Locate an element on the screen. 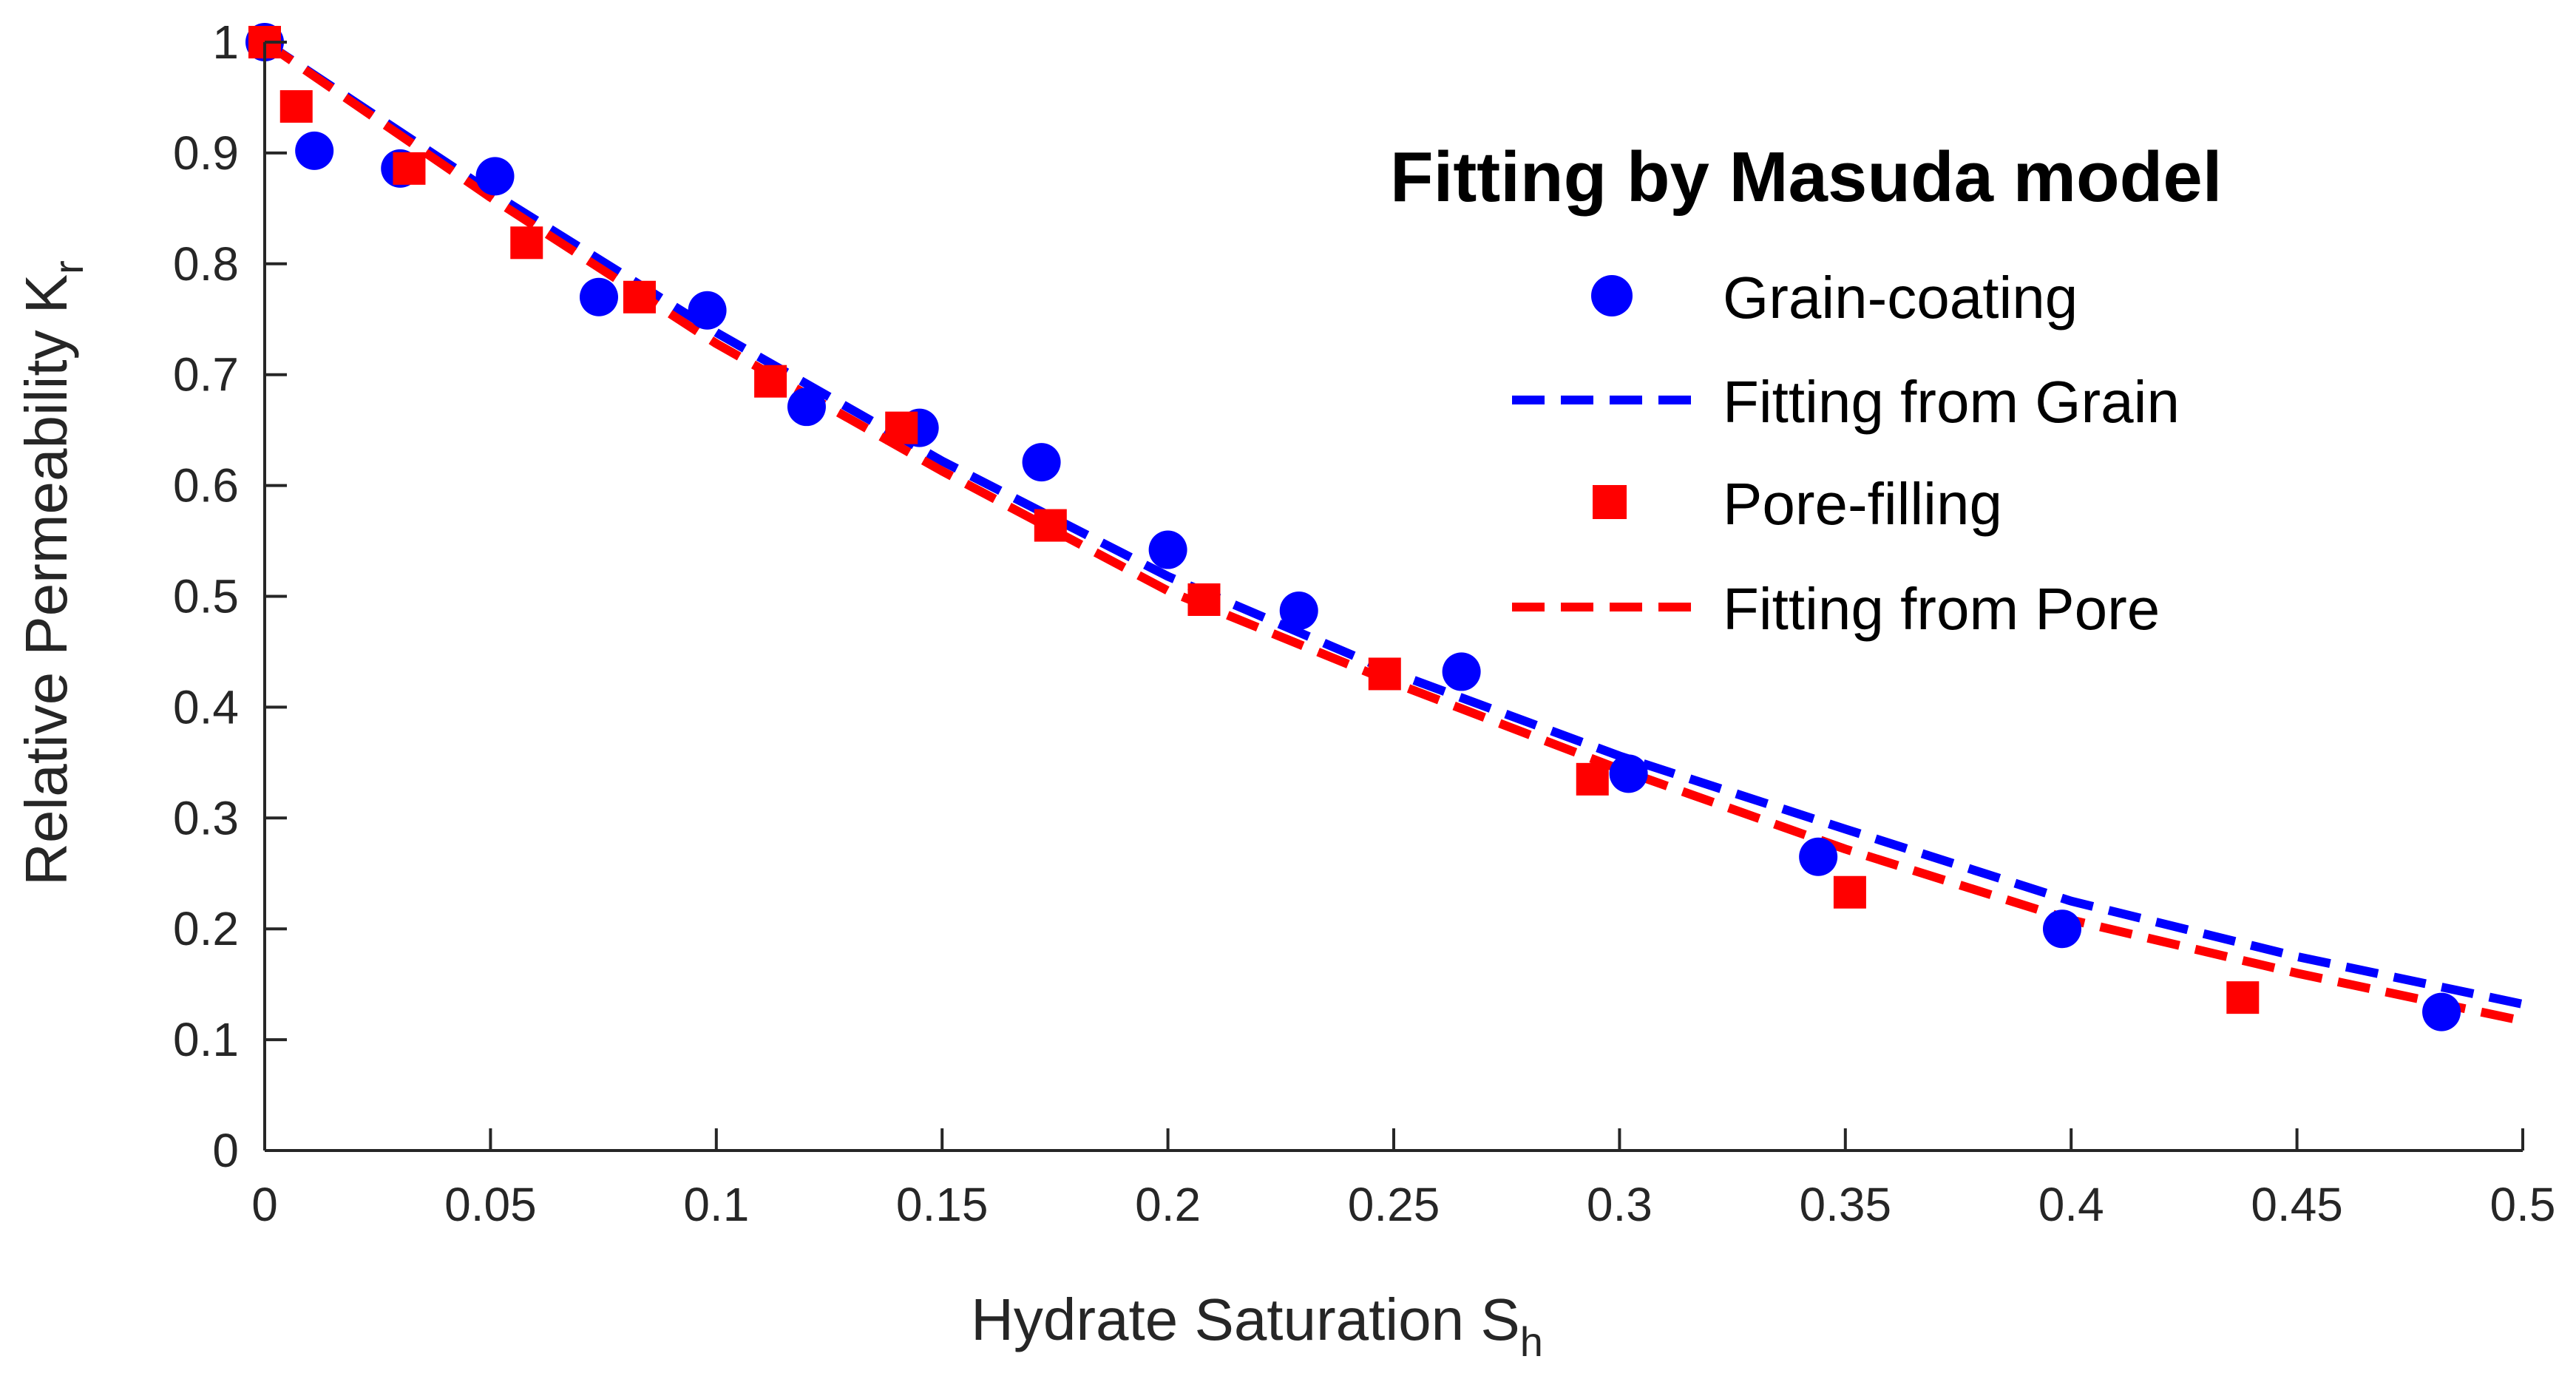  x-tick-label: 0 is located at coordinates (264, 1204).